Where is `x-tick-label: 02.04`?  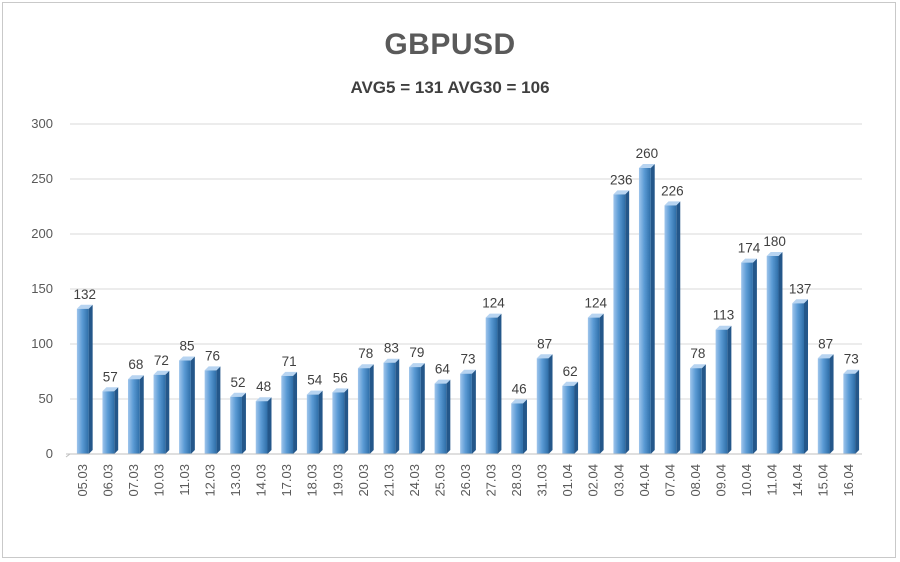 x-tick-label: 02.04 is located at coordinates (593, 480).